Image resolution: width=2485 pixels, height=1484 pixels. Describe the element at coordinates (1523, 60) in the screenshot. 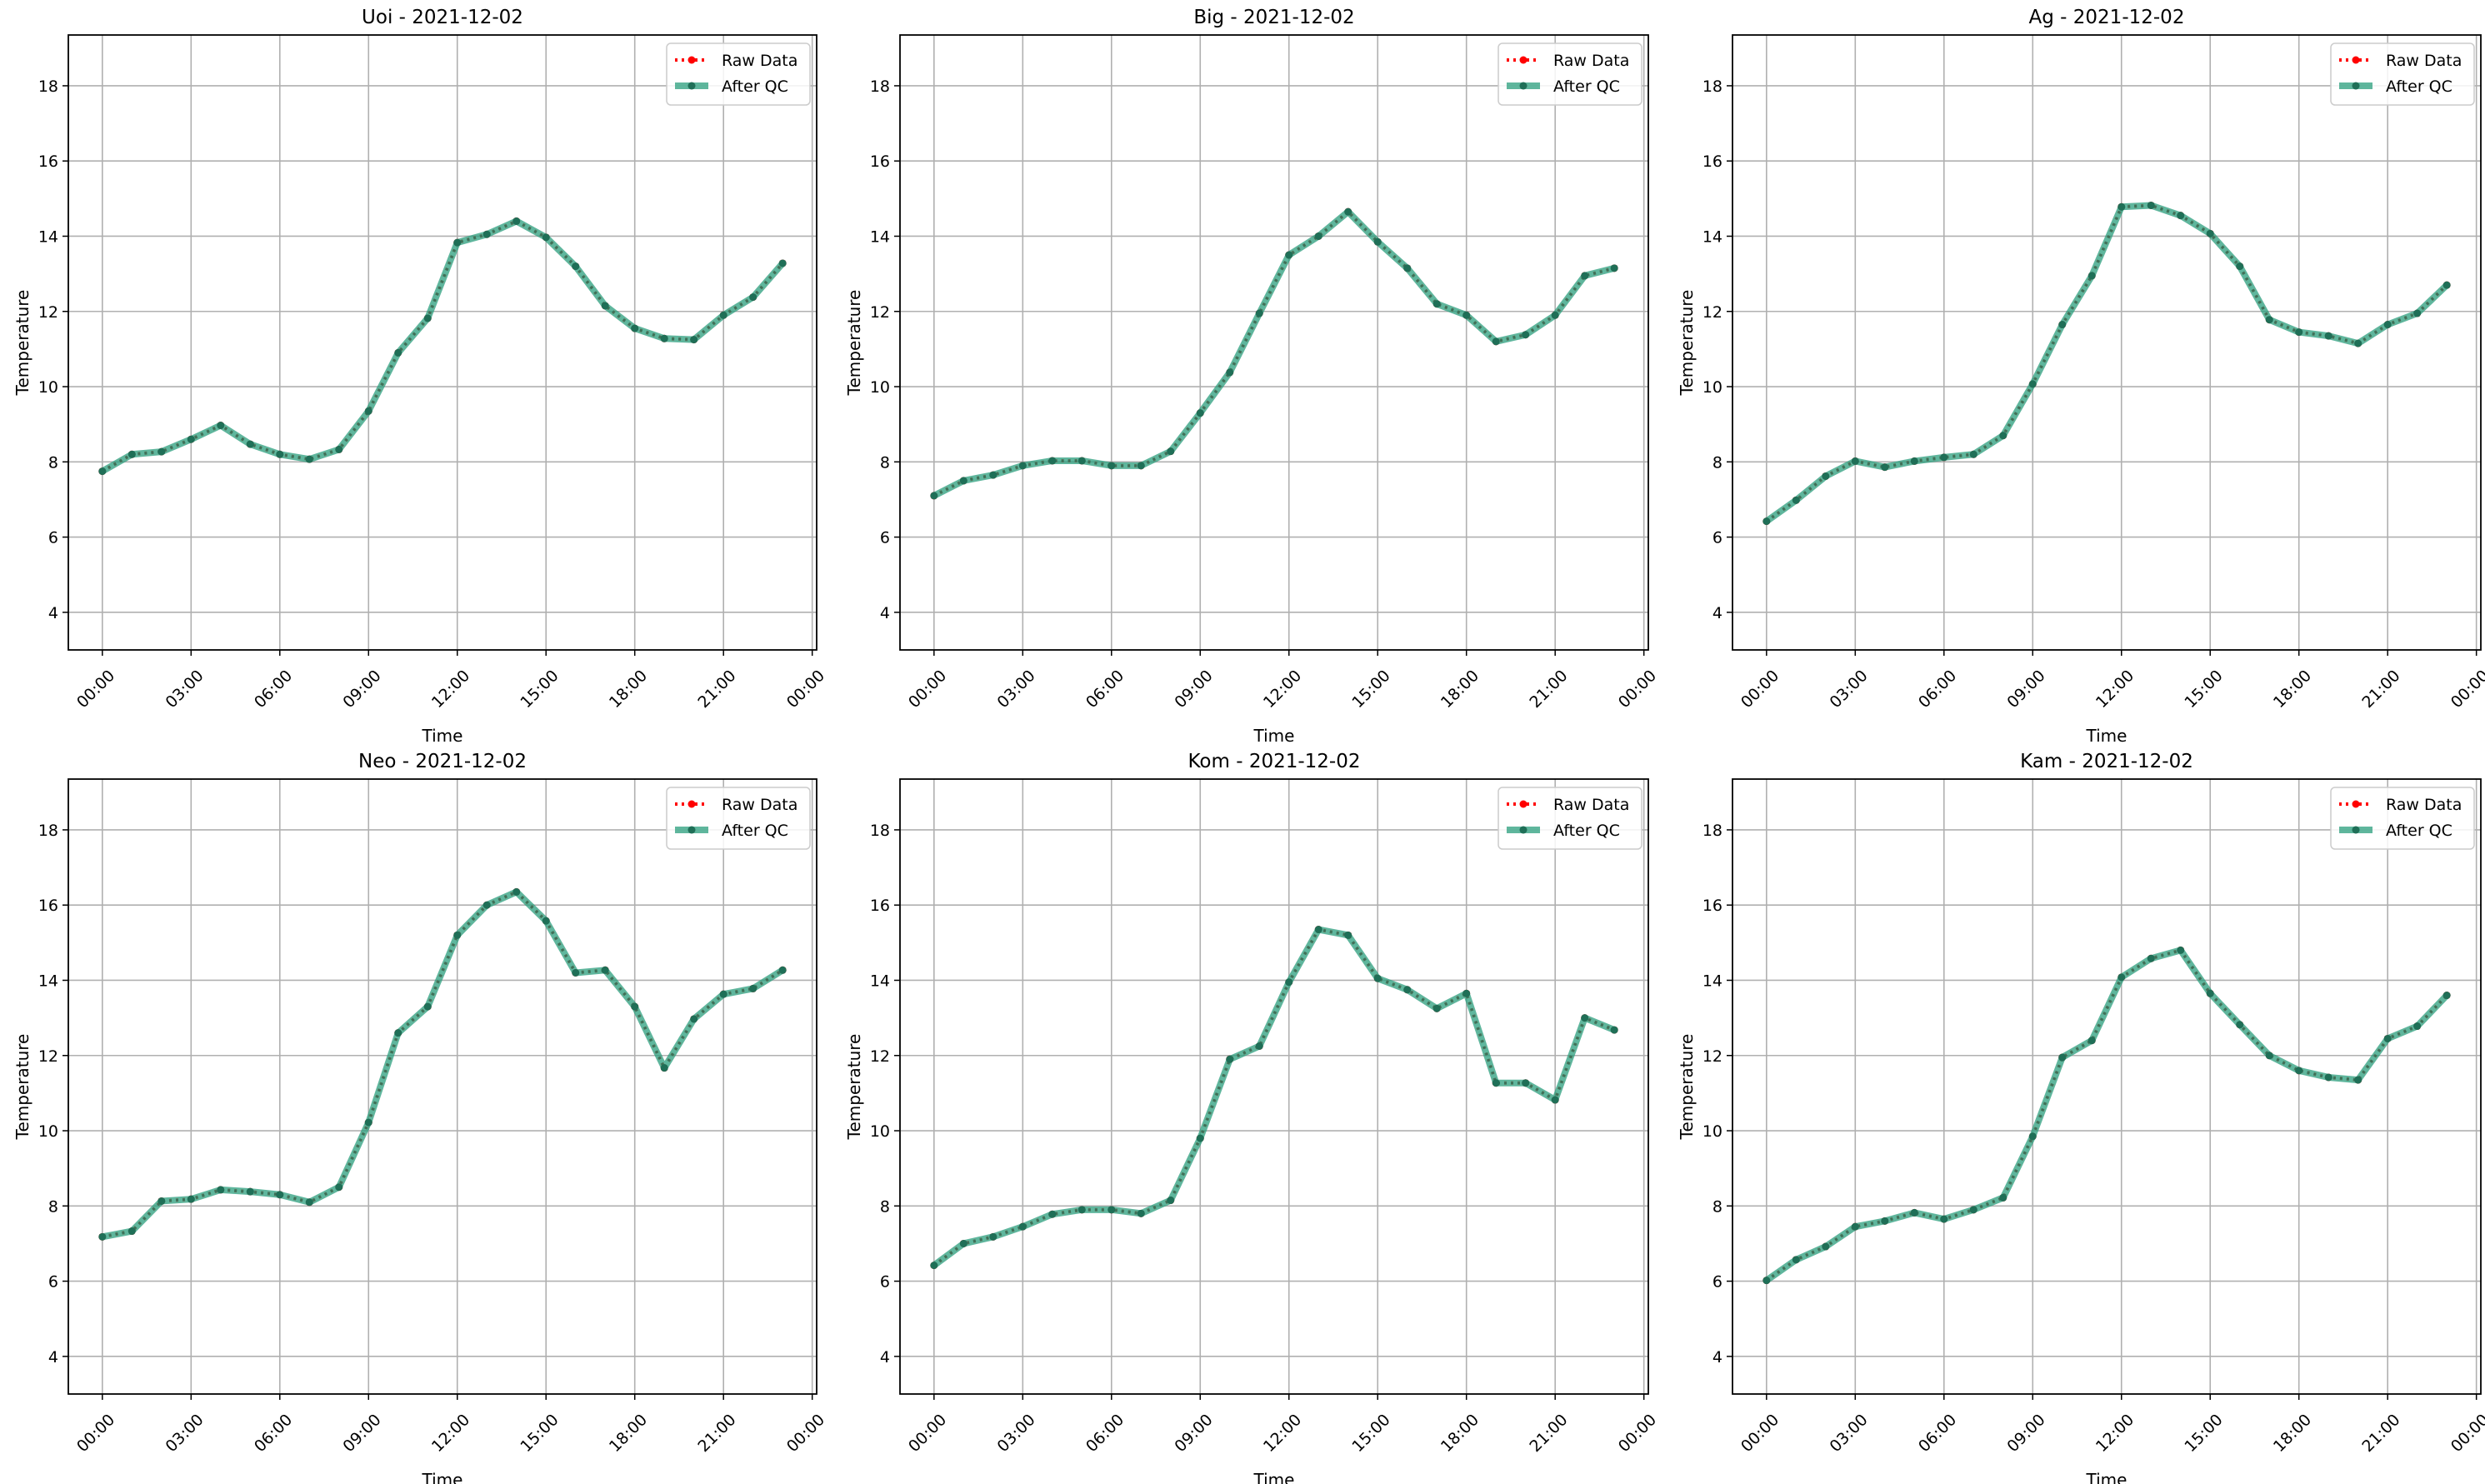

I see `legend-raw-marker` at that location.